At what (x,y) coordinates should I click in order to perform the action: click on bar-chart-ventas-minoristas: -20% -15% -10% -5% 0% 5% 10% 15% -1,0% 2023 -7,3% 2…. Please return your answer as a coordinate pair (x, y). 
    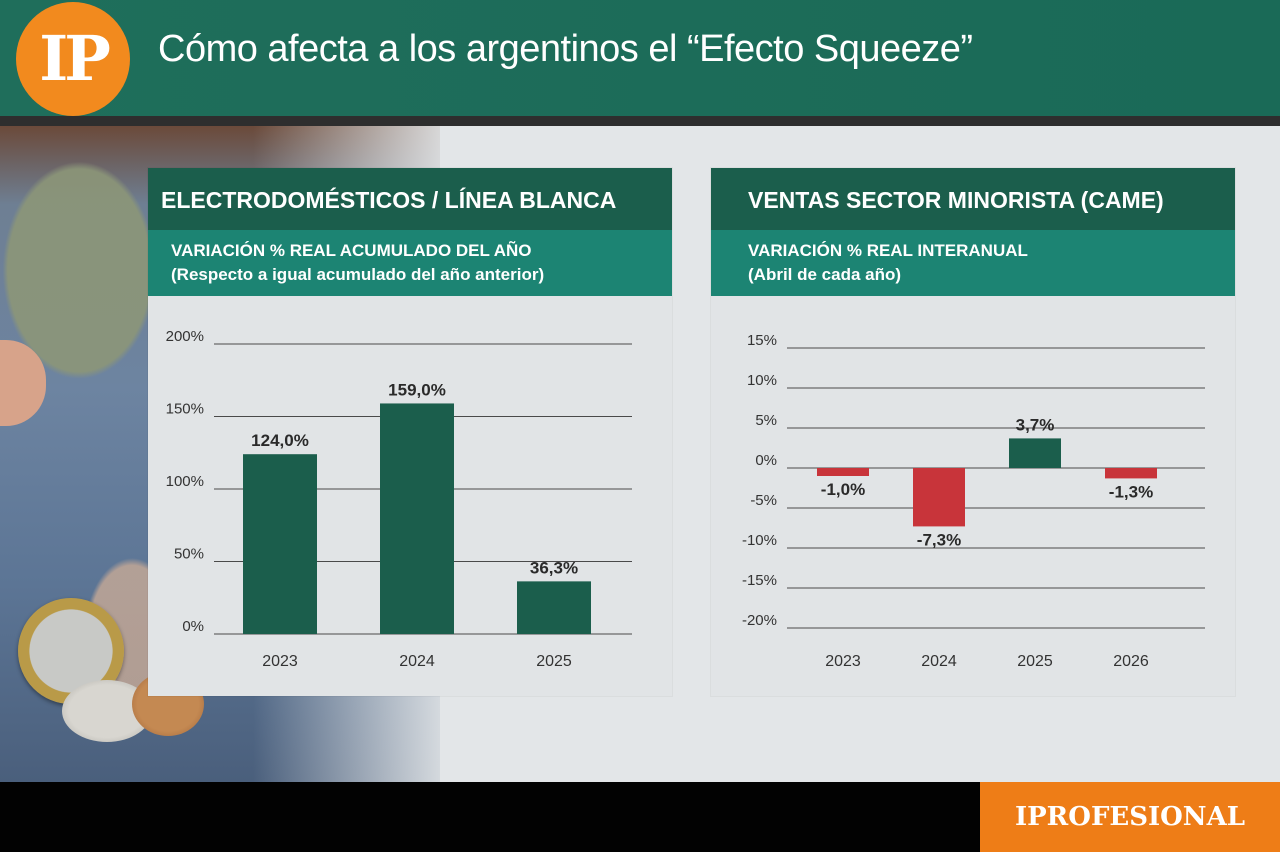
    Looking at the image, I should click on (973, 501).